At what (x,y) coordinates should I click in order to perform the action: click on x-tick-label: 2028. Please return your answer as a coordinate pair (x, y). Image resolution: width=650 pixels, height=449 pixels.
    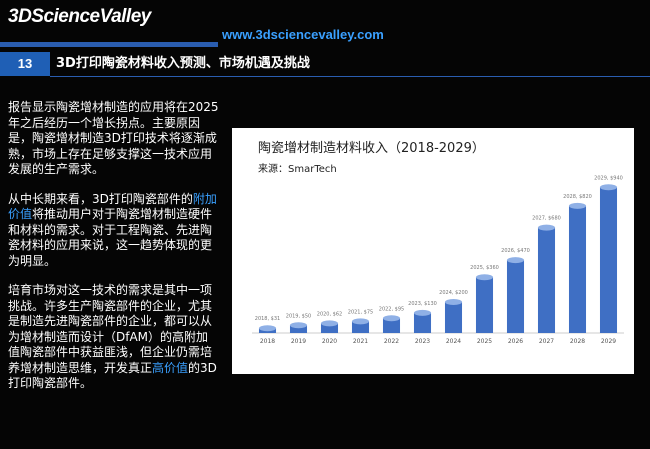
    Looking at the image, I should click on (577, 341).